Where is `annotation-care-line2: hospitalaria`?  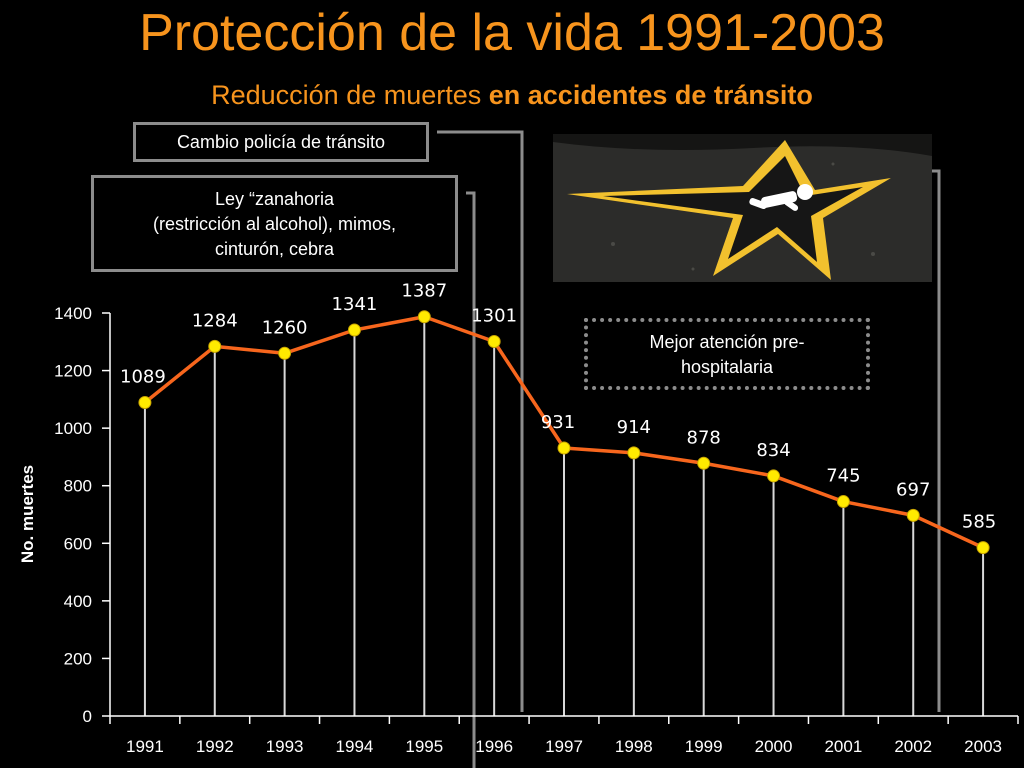 annotation-care-line2: hospitalaria is located at coordinates (727, 367).